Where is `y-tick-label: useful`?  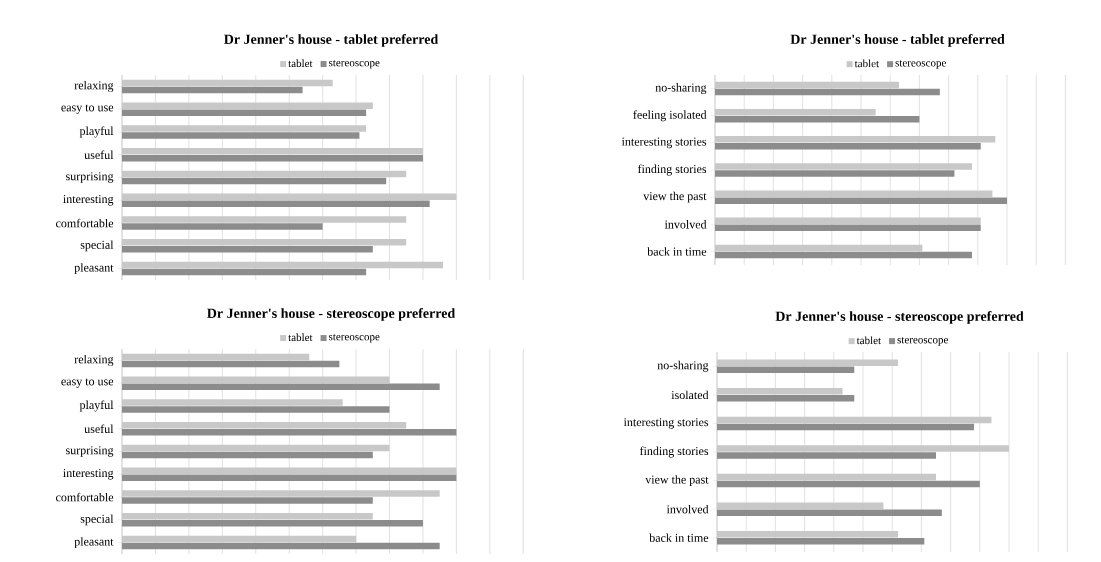
y-tick-label: useful is located at coordinates (99, 429).